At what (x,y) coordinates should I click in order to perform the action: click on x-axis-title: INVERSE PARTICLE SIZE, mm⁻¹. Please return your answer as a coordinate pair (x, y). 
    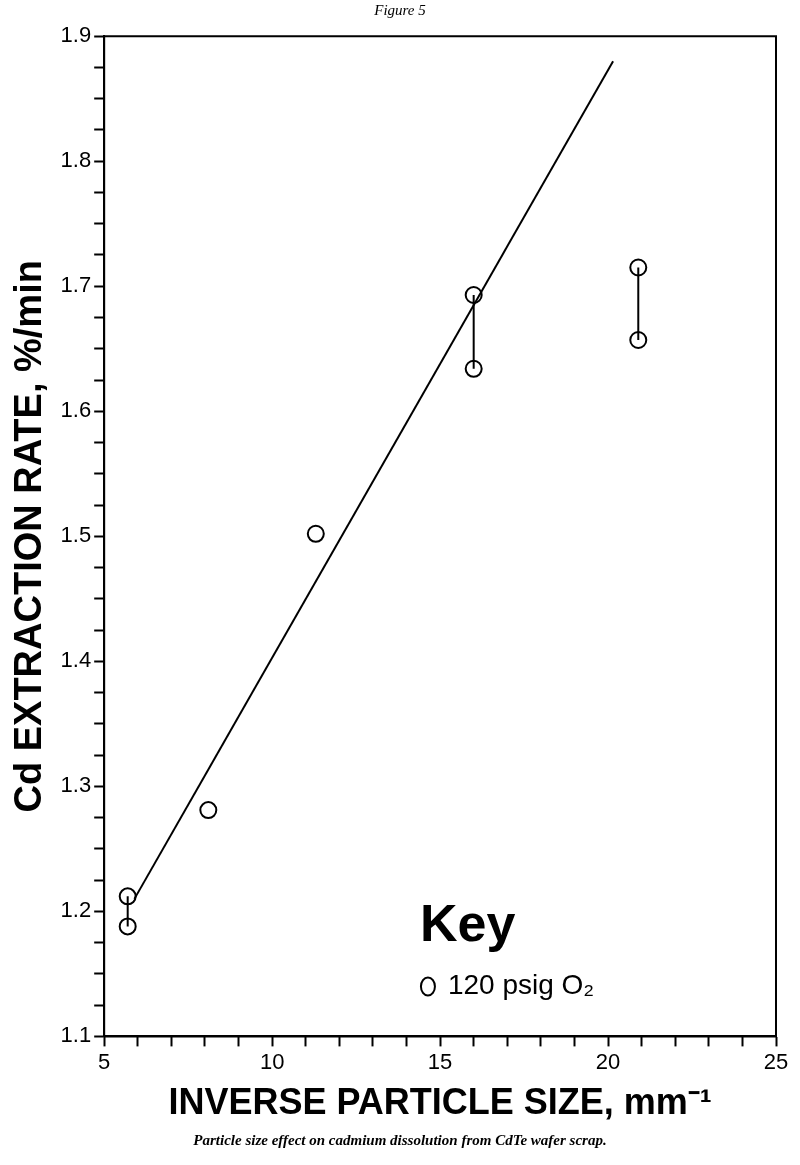
    Looking at the image, I should click on (440, 1102).